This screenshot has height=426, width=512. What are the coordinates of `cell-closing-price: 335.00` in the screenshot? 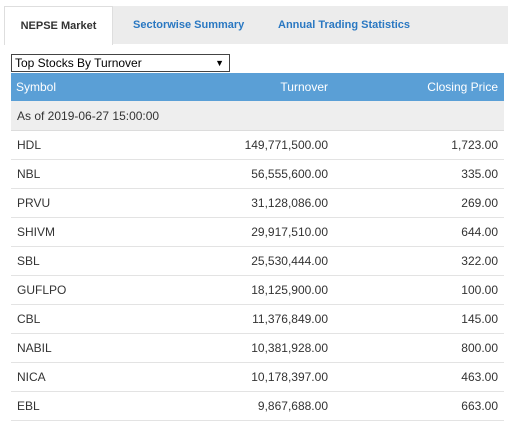 It's located at (479, 174).